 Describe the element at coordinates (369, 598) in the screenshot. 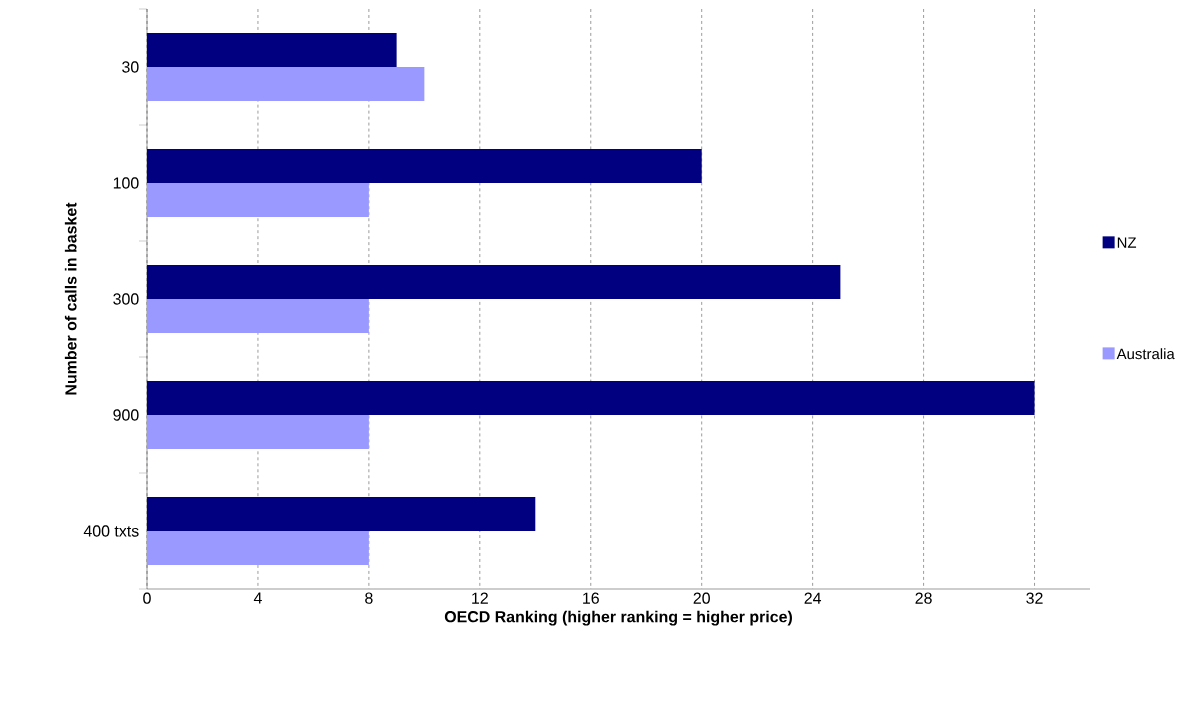

I see `x-tick-label: 8` at that location.